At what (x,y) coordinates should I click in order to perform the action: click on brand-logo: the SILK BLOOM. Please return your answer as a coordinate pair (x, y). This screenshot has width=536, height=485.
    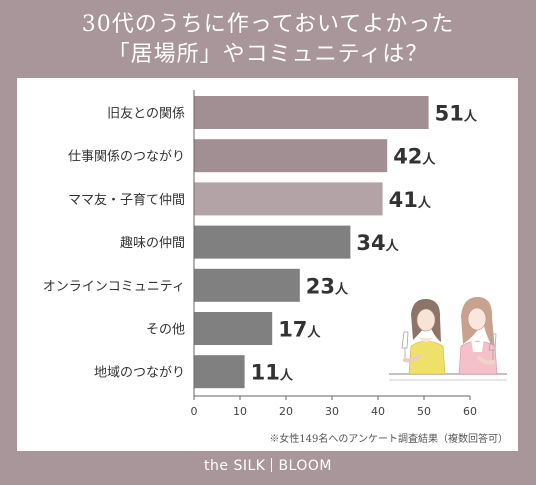
    Looking at the image, I should click on (268, 466).